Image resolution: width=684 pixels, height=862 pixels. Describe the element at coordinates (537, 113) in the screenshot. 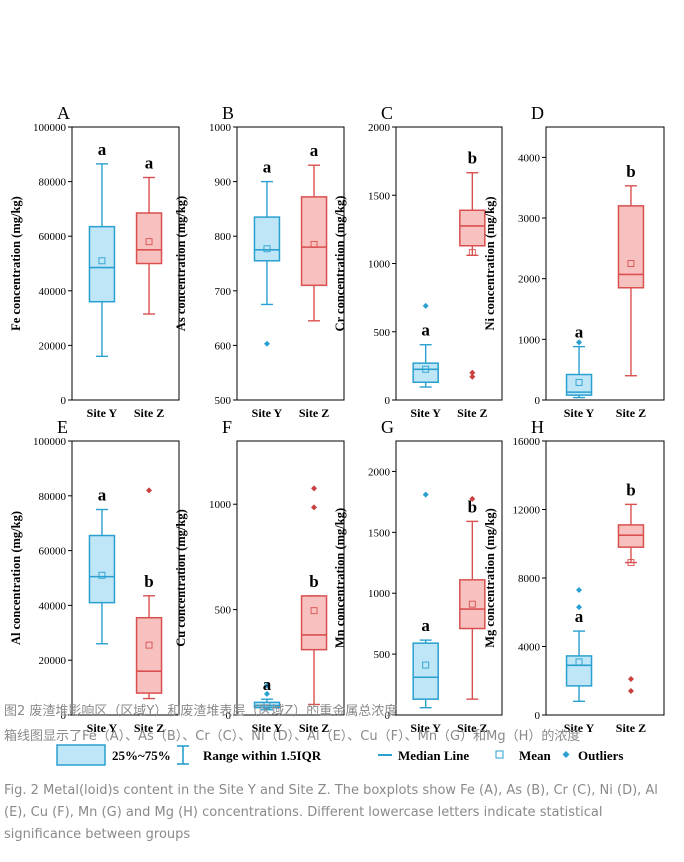

I see `panel-letter: D` at that location.